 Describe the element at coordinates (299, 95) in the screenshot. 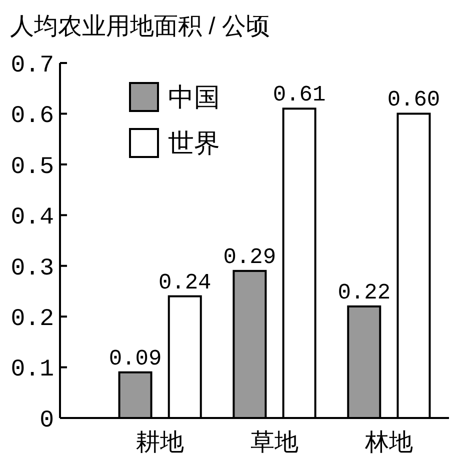

I see `data-label: 0.61` at that location.